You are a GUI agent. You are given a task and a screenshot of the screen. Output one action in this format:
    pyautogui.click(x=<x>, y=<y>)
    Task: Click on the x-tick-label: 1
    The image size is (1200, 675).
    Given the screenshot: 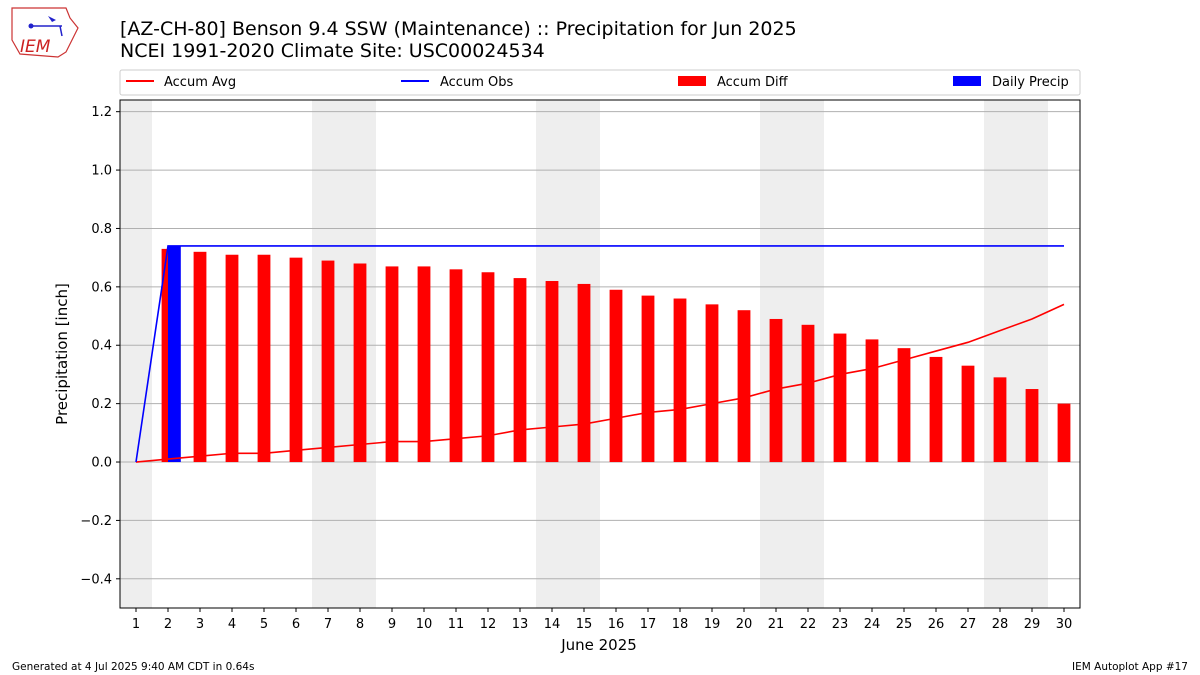 What is the action you would take?
    pyautogui.click(x=136, y=624)
    